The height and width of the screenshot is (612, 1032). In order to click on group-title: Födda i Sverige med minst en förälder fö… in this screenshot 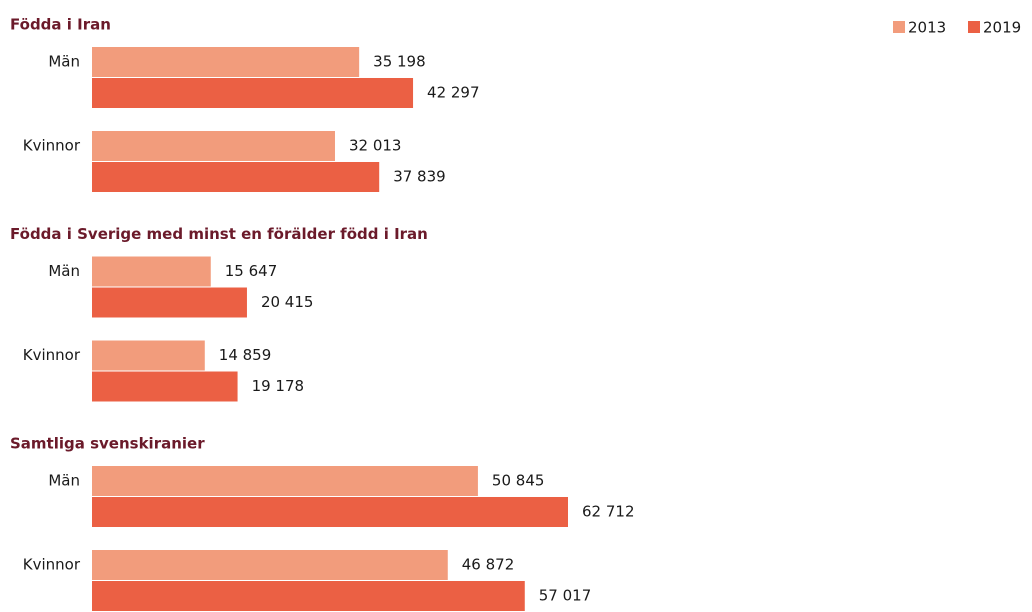, I will do `click(219, 234)`.